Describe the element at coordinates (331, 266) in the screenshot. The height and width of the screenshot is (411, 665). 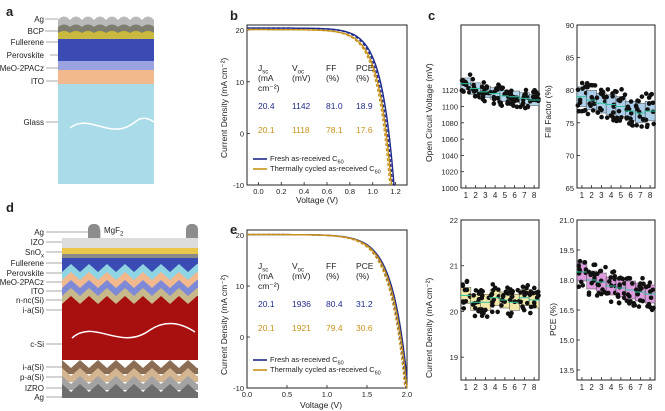
I see `table-header: FF` at that location.